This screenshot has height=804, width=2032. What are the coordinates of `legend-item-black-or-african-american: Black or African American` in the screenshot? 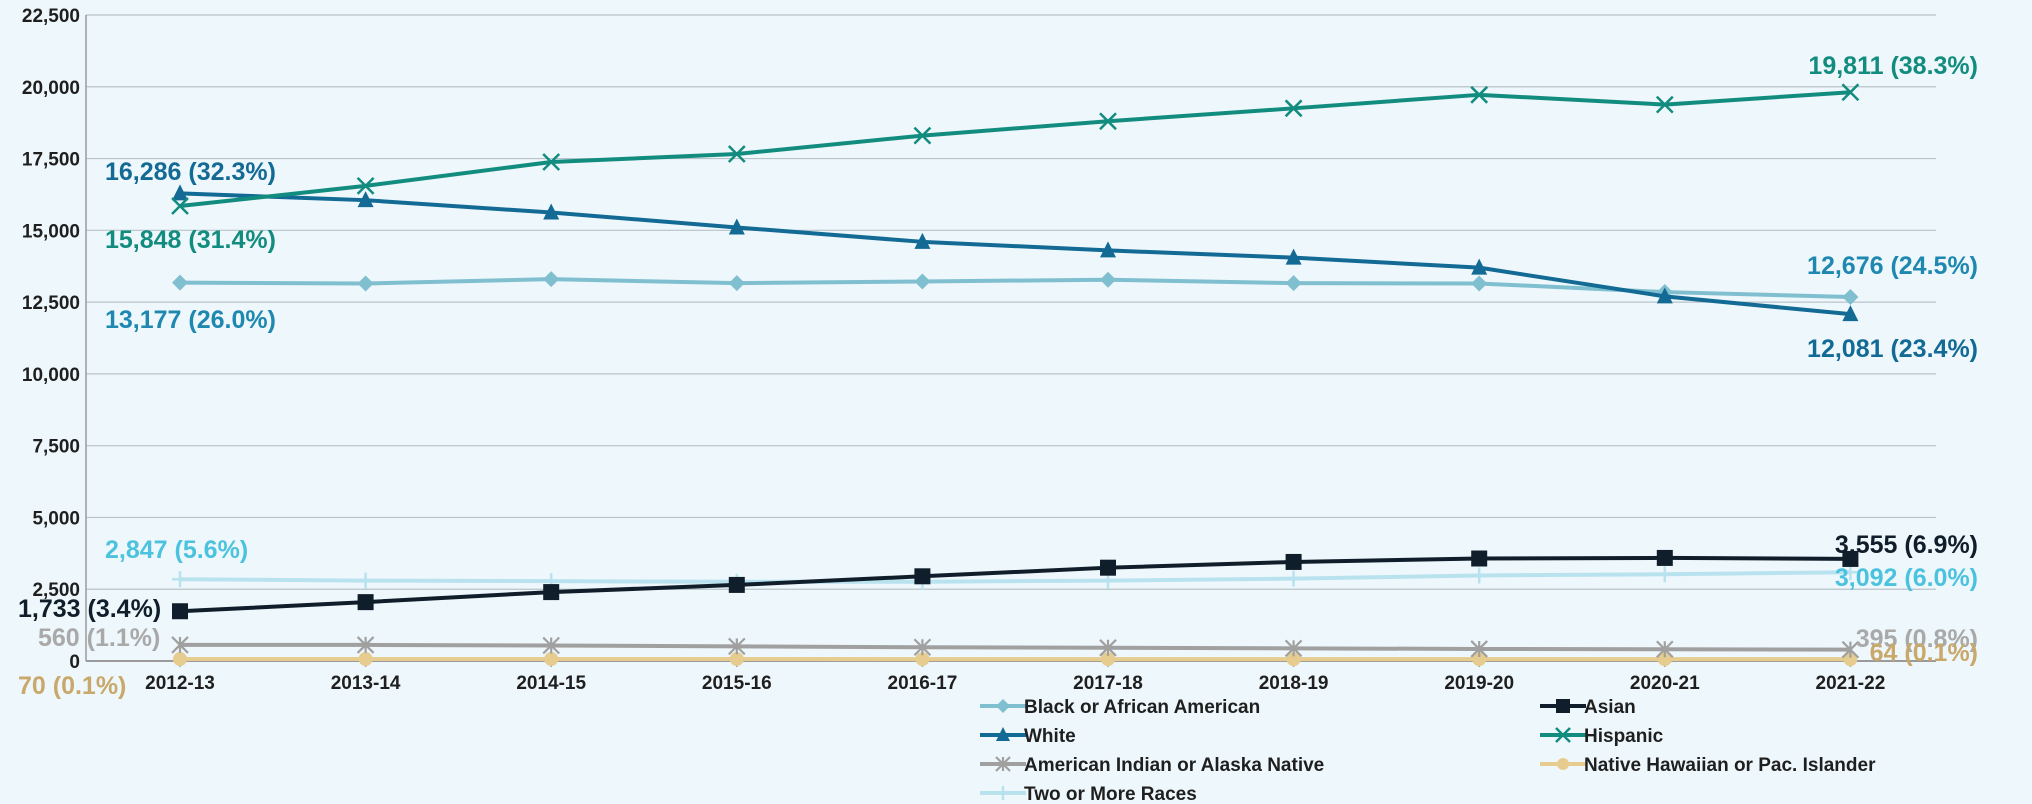 It's located at (1120, 707).